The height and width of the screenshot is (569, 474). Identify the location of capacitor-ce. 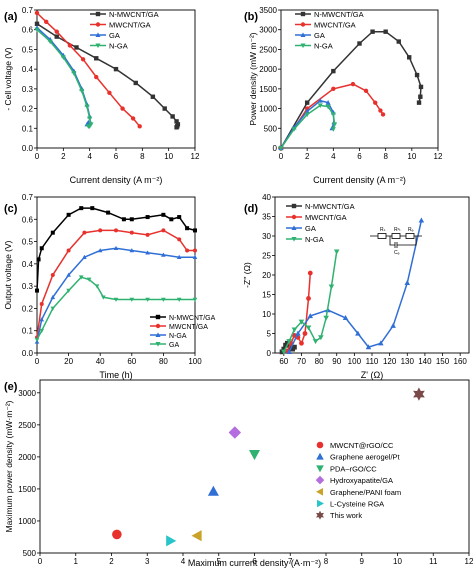
(403, 242).